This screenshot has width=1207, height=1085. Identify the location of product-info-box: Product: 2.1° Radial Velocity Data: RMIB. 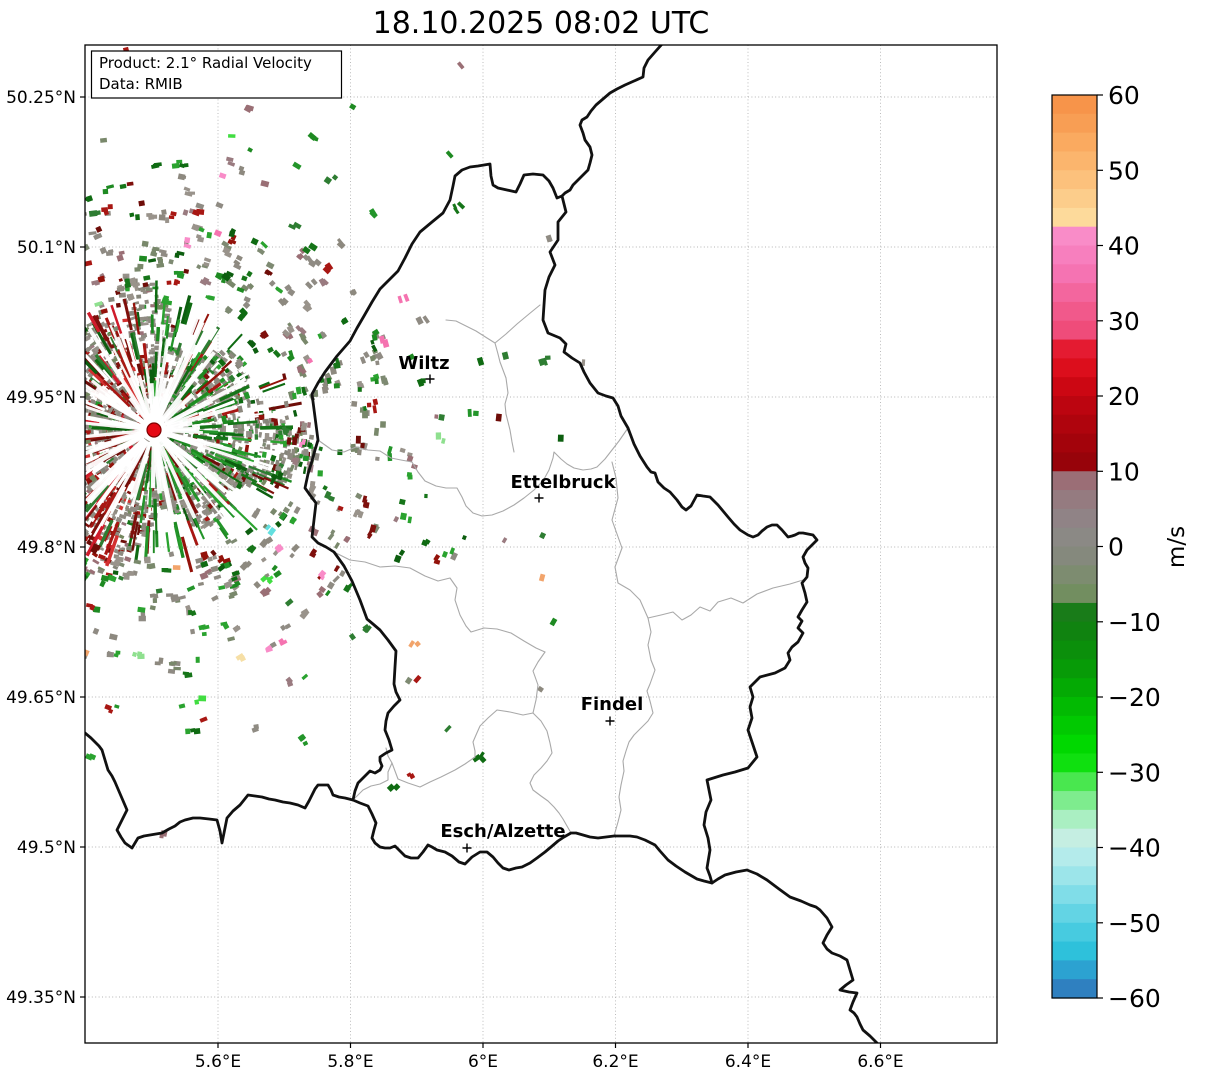
(217, 74).